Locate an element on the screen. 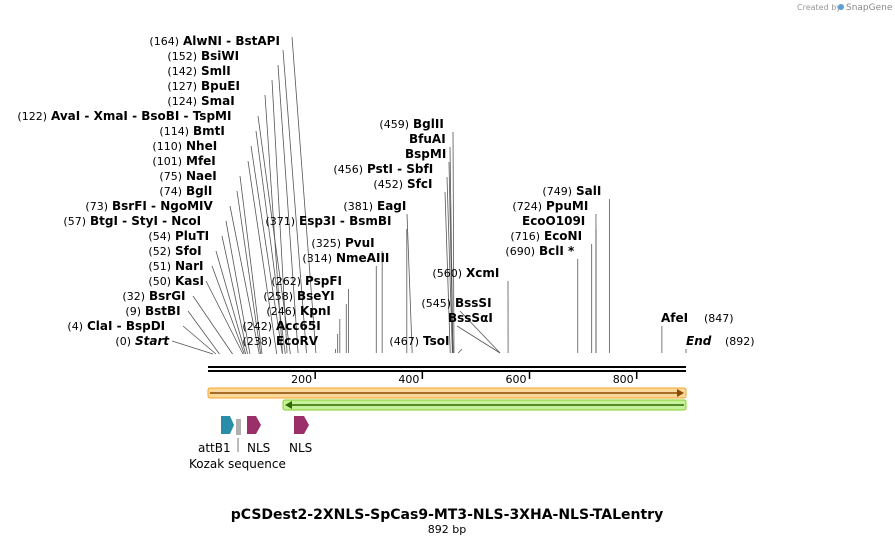 The height and width of the screenshot is (545, 895). site-pluti: (54) PluTI is located at coordinates (178, 236).